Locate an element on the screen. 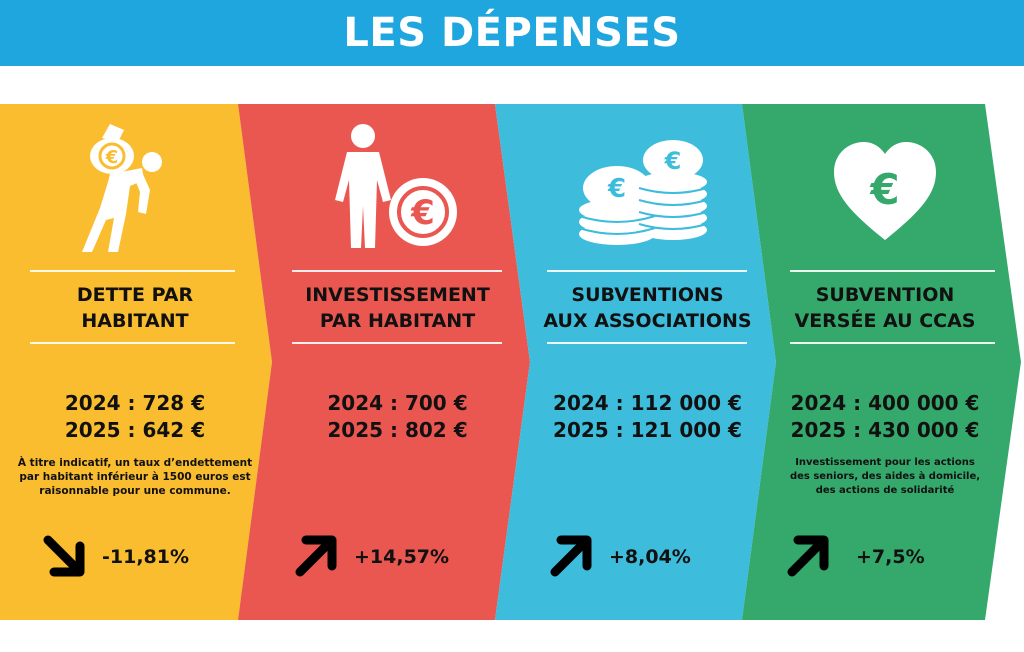 Image resolution: width=1024 pixels, height=652 pixels. panel-subventions-values: 2024 : 112 000 € 2025 : 121 000 € is located at coordinates (647, 417).